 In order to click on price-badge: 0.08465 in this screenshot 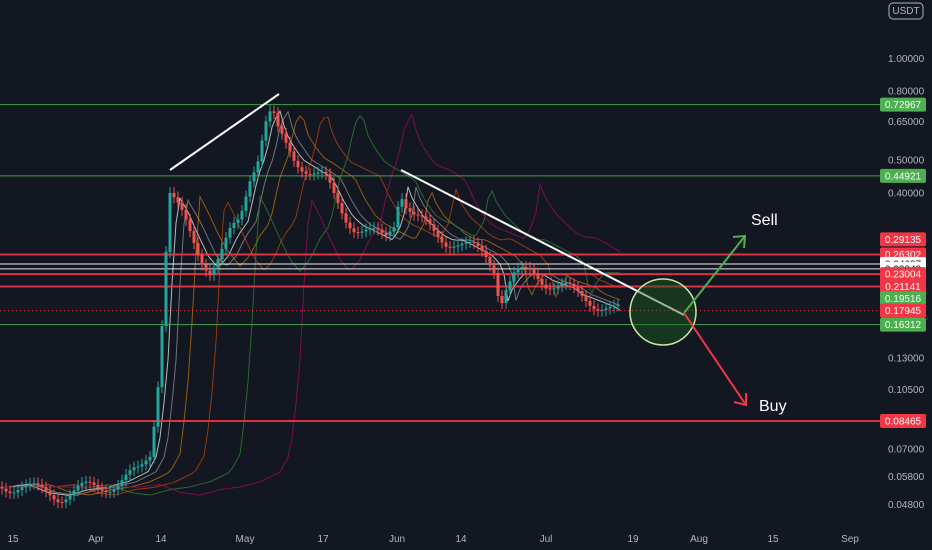, I will do `click(903, 420)`.